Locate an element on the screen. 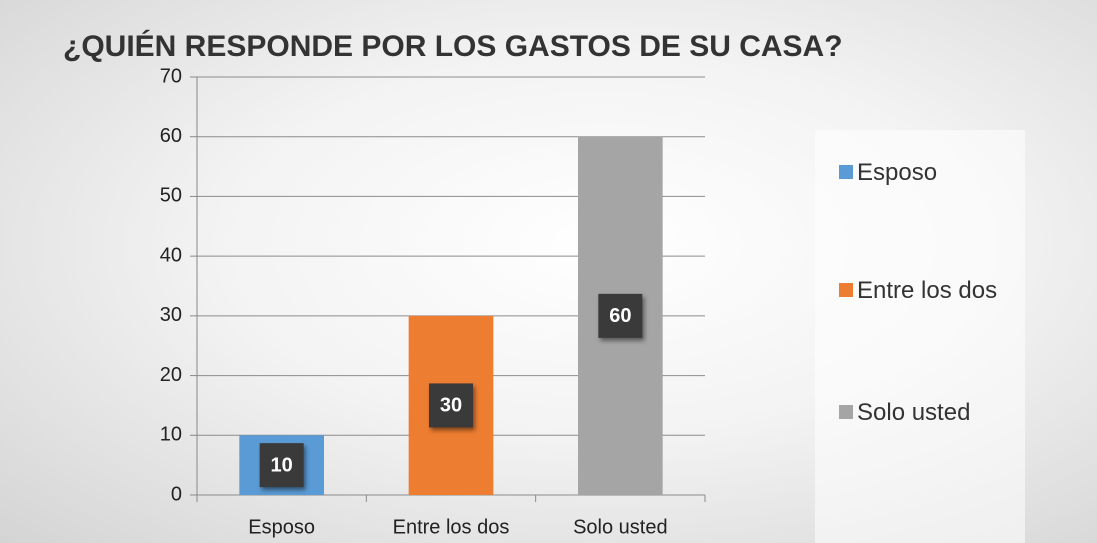 This screenshot has height=543, width=1097. y-tick-label: 40 is located at coordinates (171, 255).